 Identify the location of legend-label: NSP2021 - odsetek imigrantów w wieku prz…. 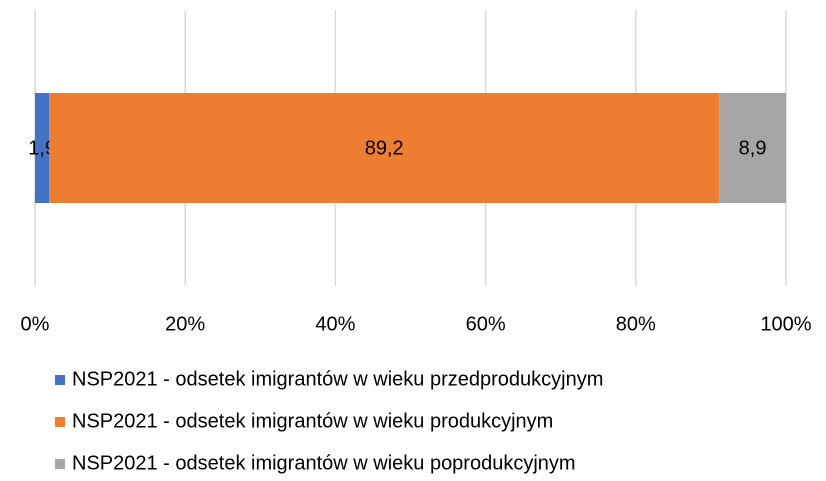
(337, 379).